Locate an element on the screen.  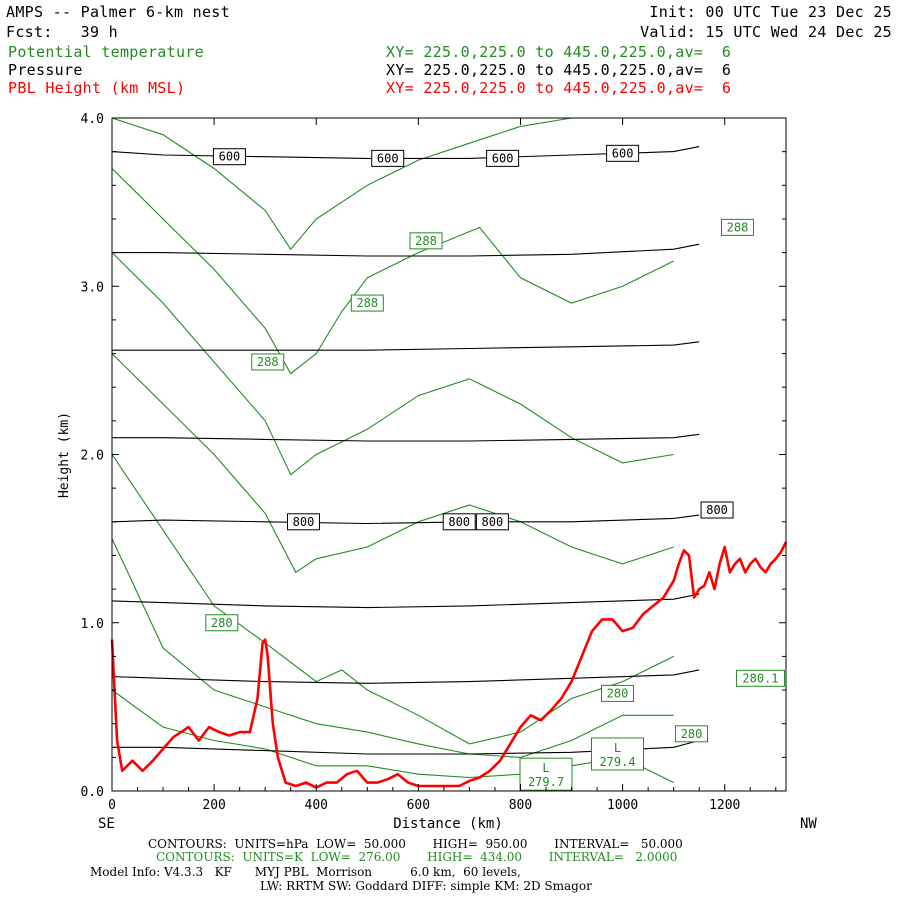
forecast-hour: Fcst: 39 h is located at coordinates (62, 32).